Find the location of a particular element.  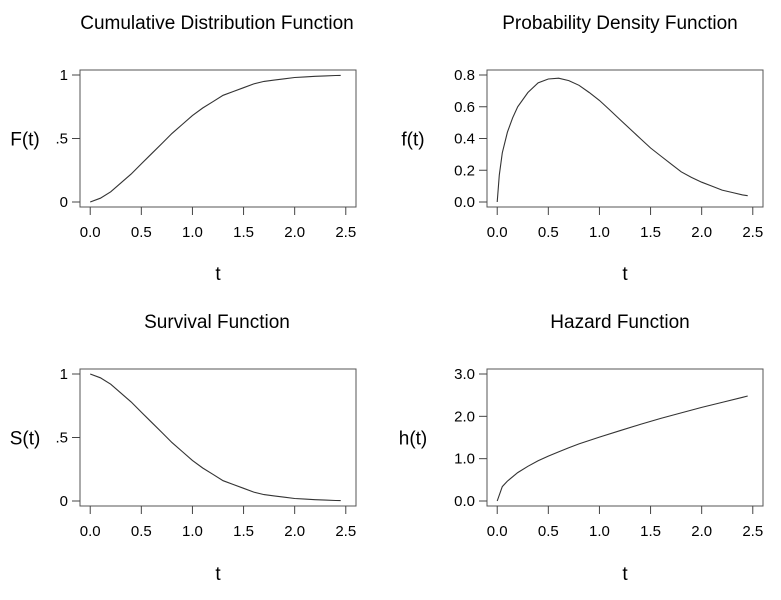

y-tick-label: 2.0 is located at coordinates (464, 416).